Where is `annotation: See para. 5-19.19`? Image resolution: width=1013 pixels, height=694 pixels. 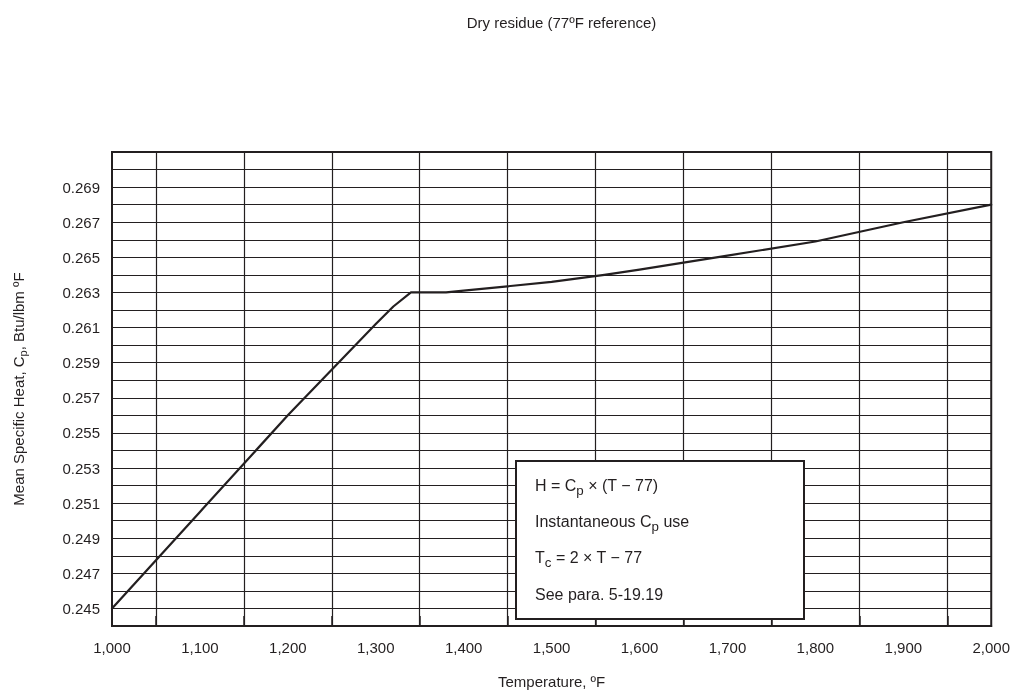
annotation: See para. 5-19.19 is located at coordinates (600, 594).